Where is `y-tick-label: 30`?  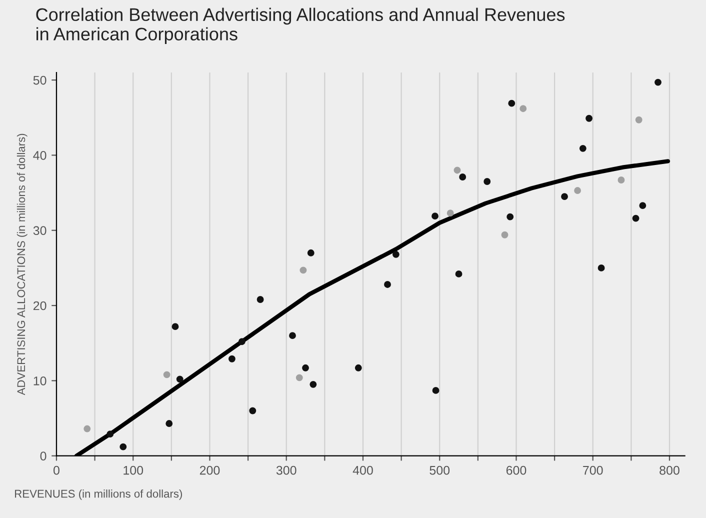
y-tick-label: 30 is located at coordinates (39, 231).